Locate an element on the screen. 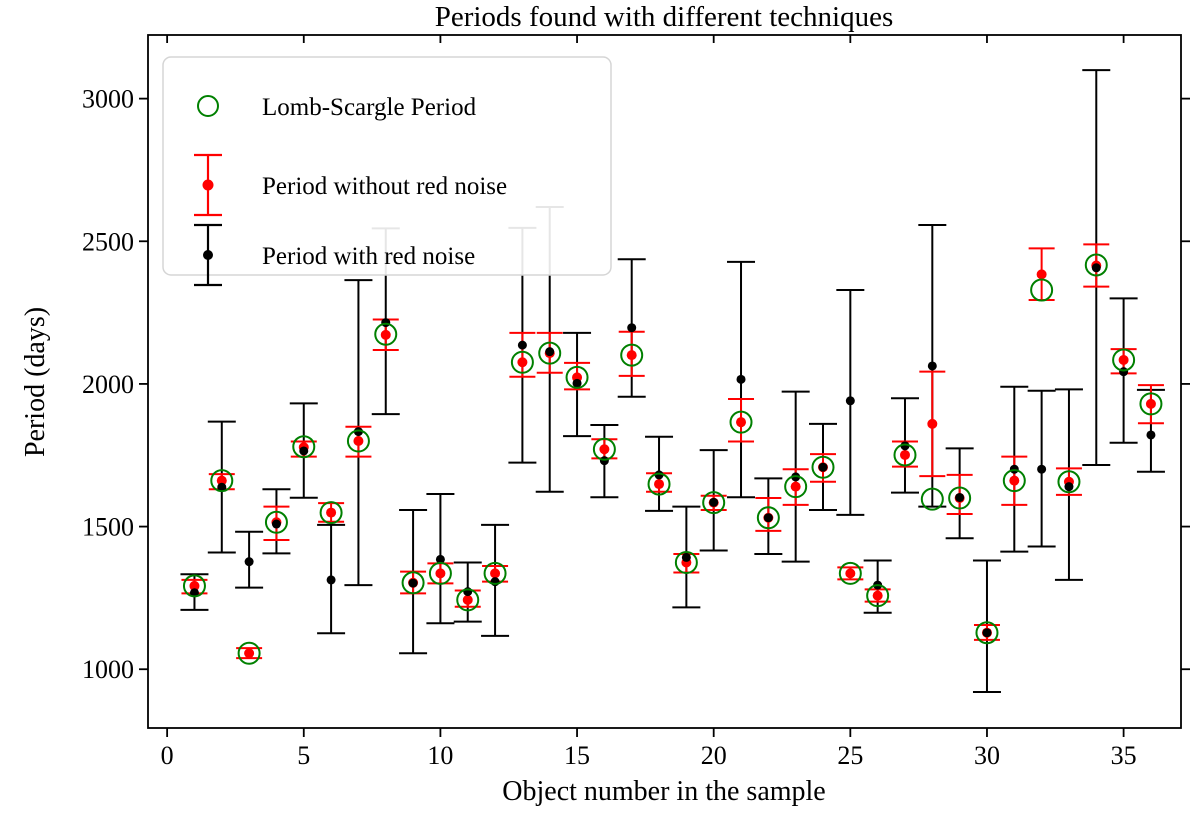  legend-lomb-scargle-icon is located at coordinates (208, 106).